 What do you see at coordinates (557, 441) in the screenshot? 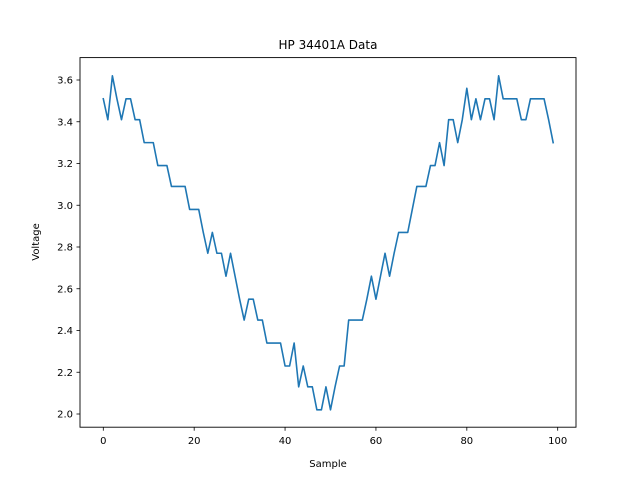
I see `x-tick-label: 100` at bounding box center [557, 441].